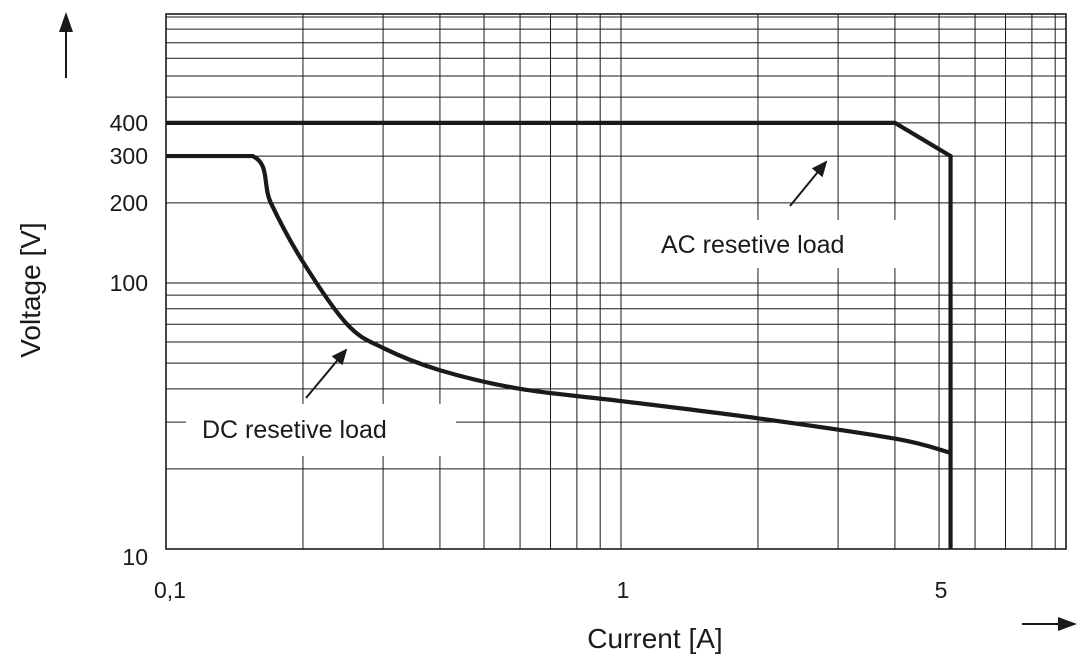 The width and height of the screenshot is (1077, 660). Describe the element at coordinates (294, 430) in the screenshot. I see `annotation-dc-label: DC resetive load` at that location.